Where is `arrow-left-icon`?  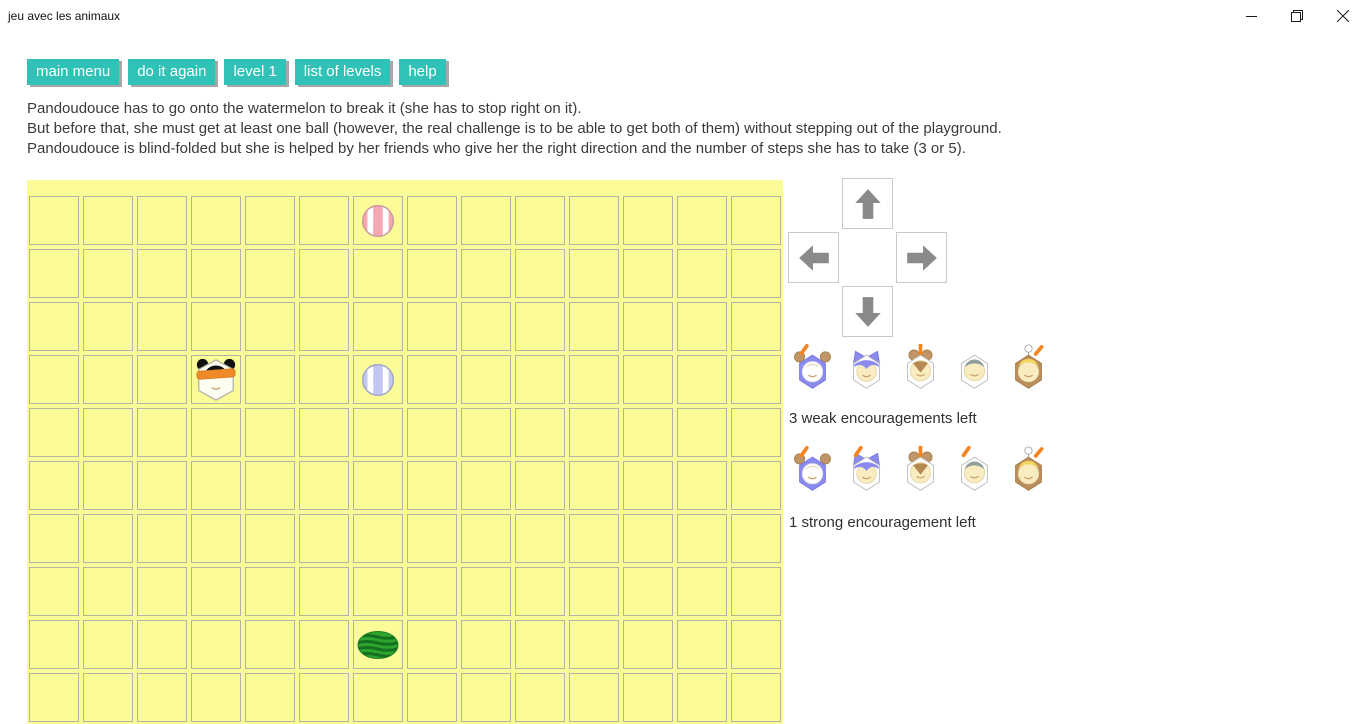
arrow-left-icon is located at coordinates (814, 258).